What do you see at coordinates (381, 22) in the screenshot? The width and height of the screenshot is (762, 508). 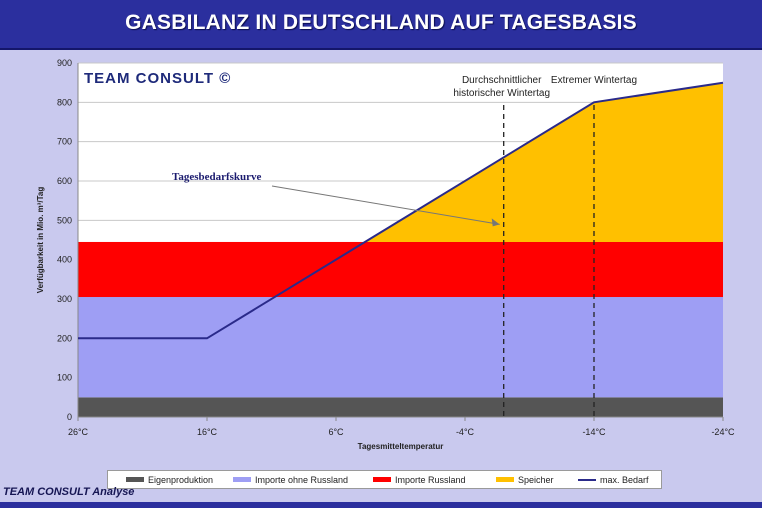 I see `page-title: GASBILANZ IN DEUTSCHLAND AUF TAGESBASIS` at bounding box center [381, 22].